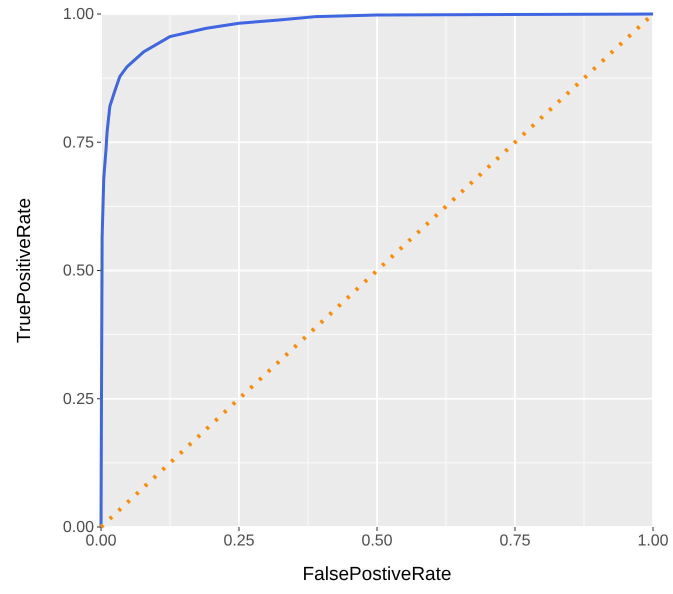 The image size is (673, 594). Describe the element at coordinates (78, 271) in the screenshot. I see `y-tick-label: 0.50` at that location.